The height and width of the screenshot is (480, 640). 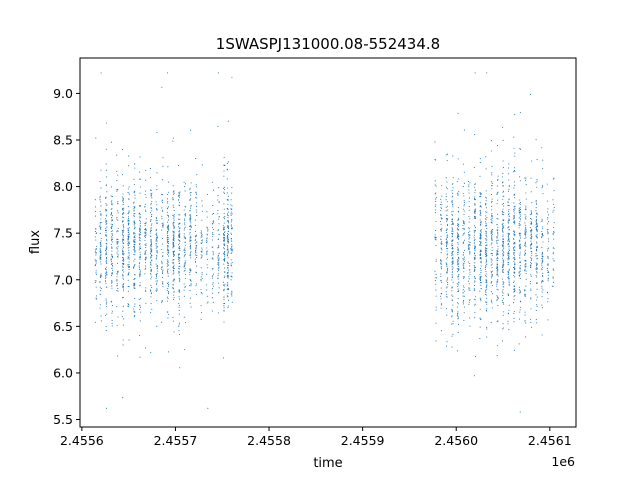 I want to click on y-tick-label: 7.0, so click(x=63, y=279).